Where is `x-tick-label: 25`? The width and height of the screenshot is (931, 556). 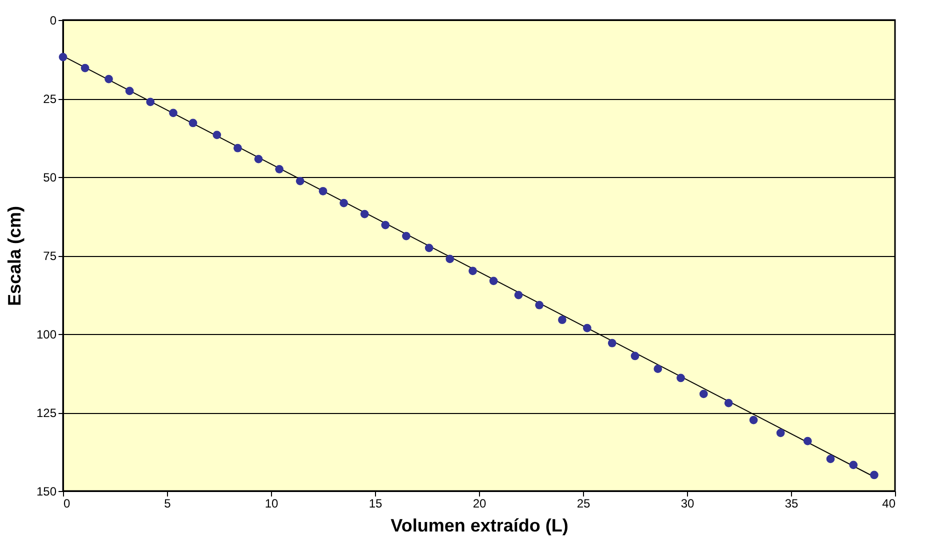
x-tick-label: 25 is located at coordinates (583, 503).